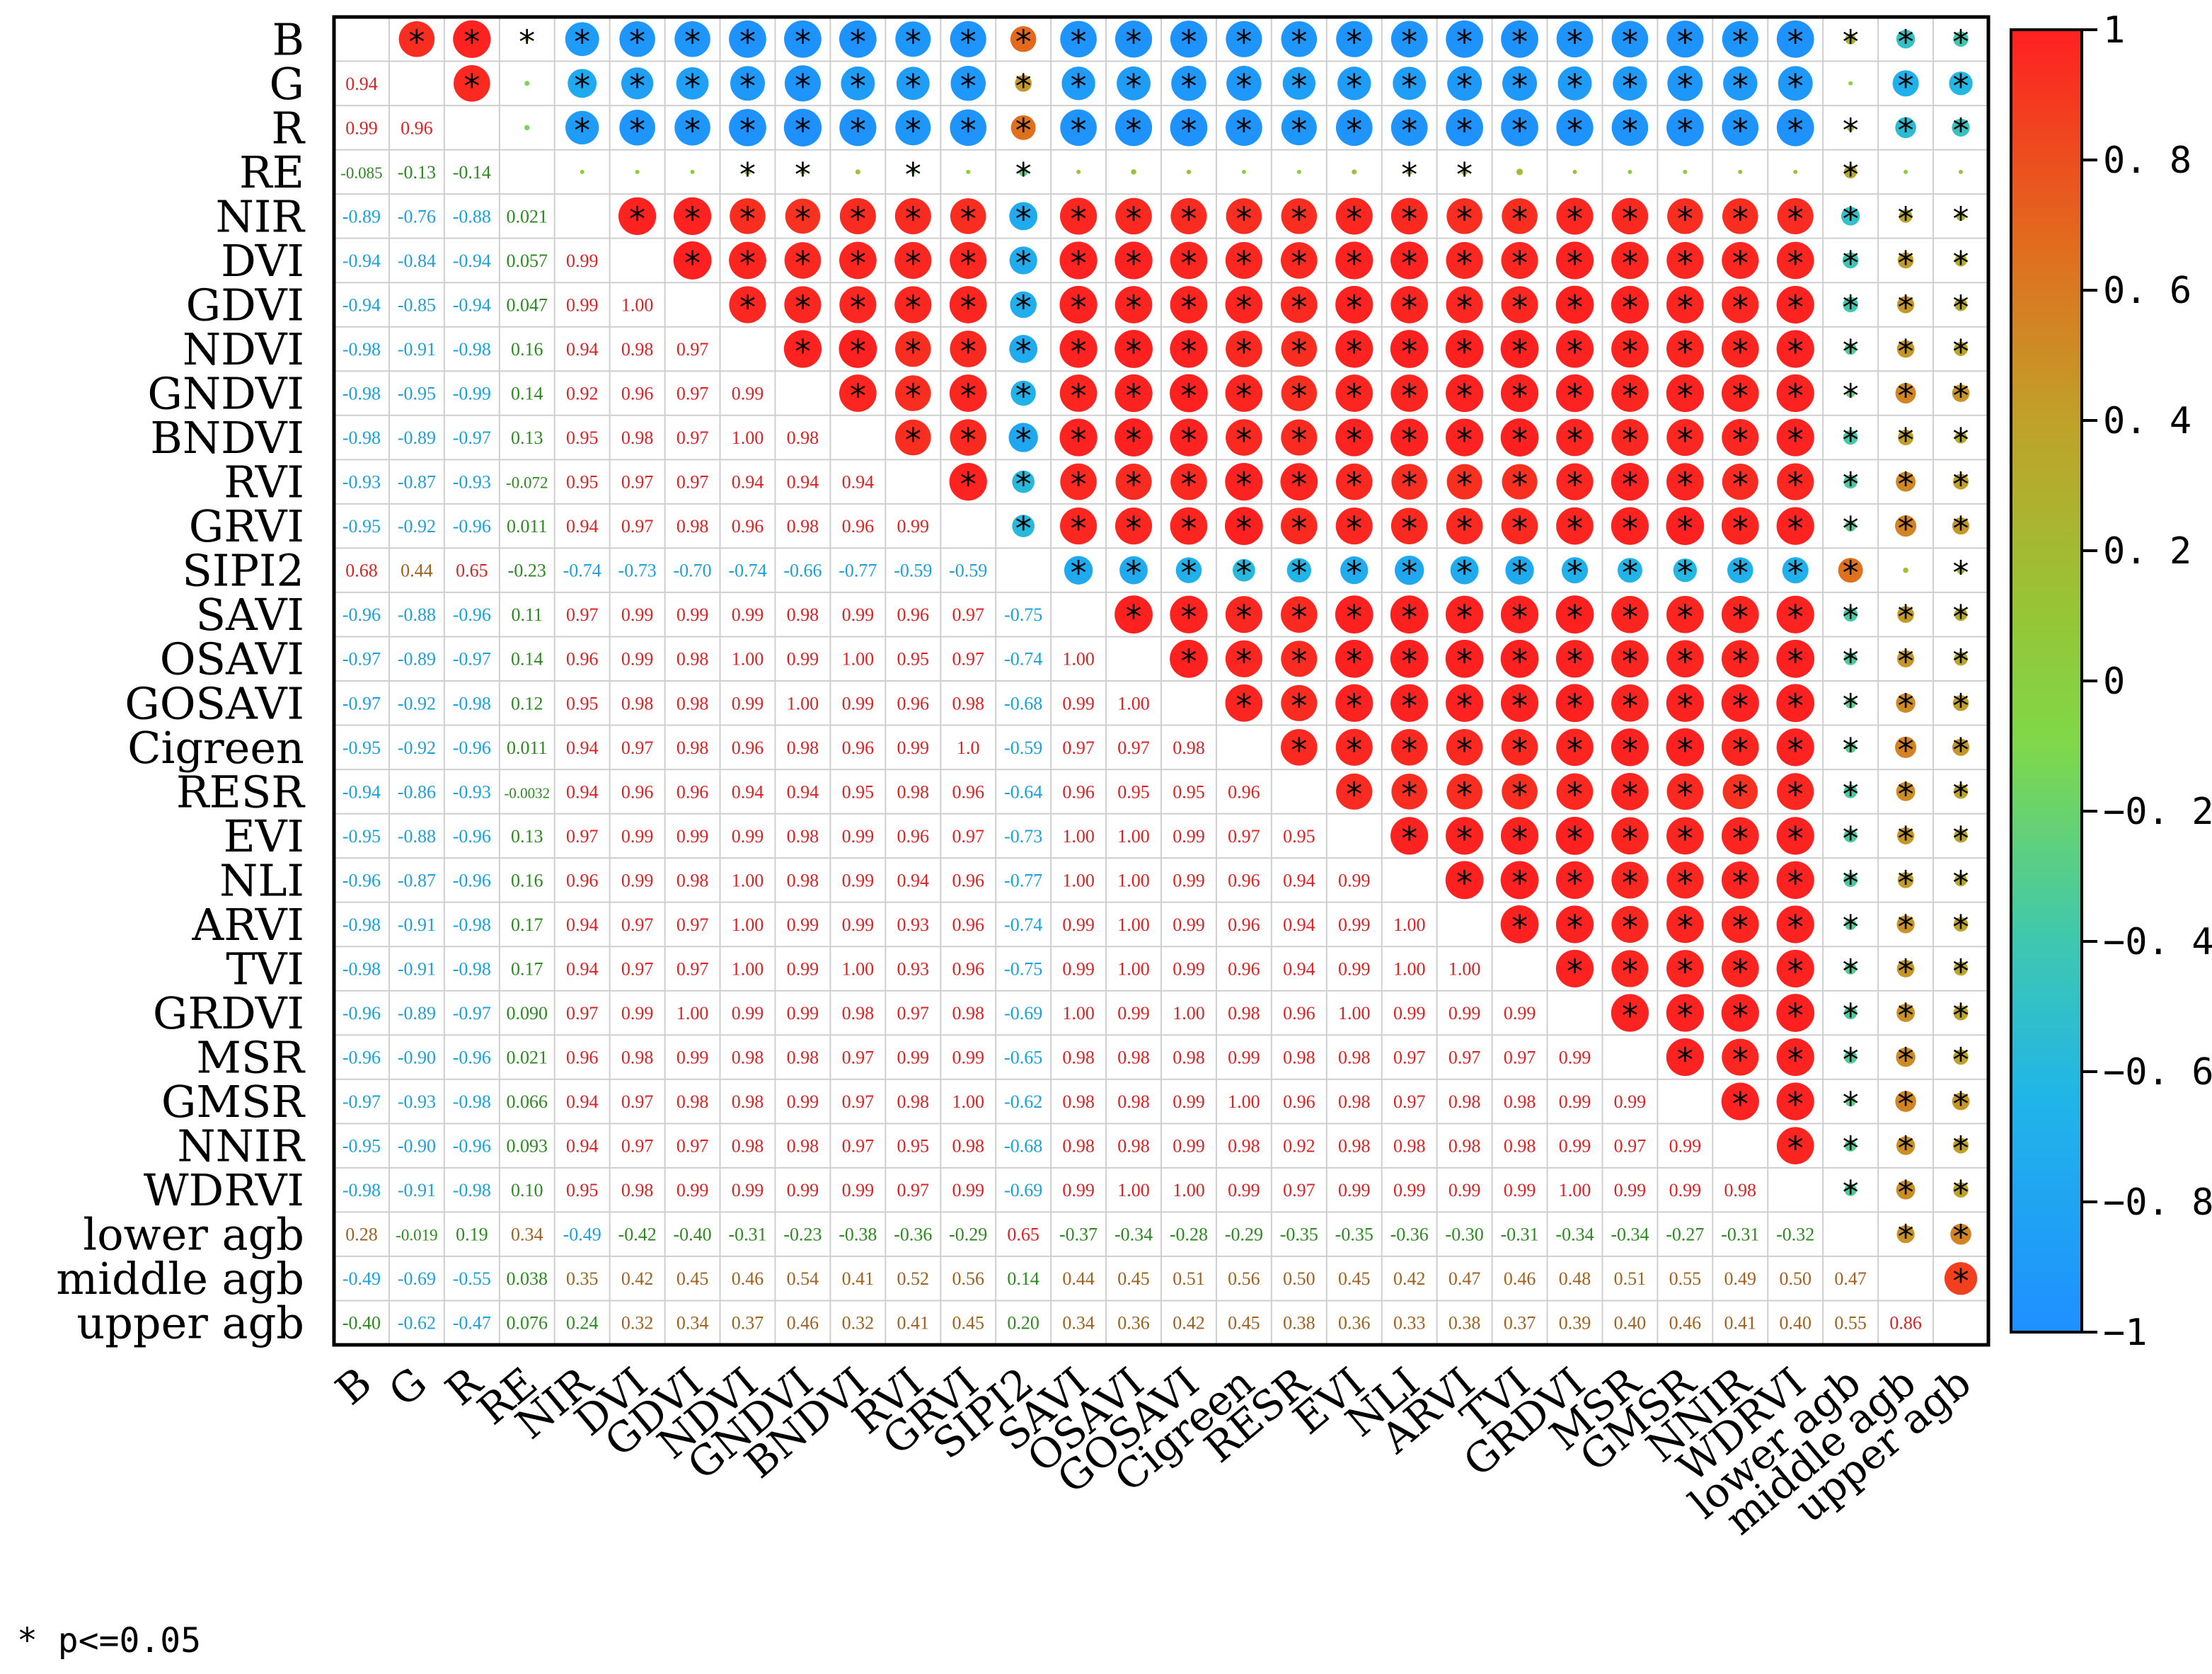 Image resolution: width=2212 pixels, height=1674 pixels. I want to click on correlation-value-label: -0.98, so click(472, 1101).